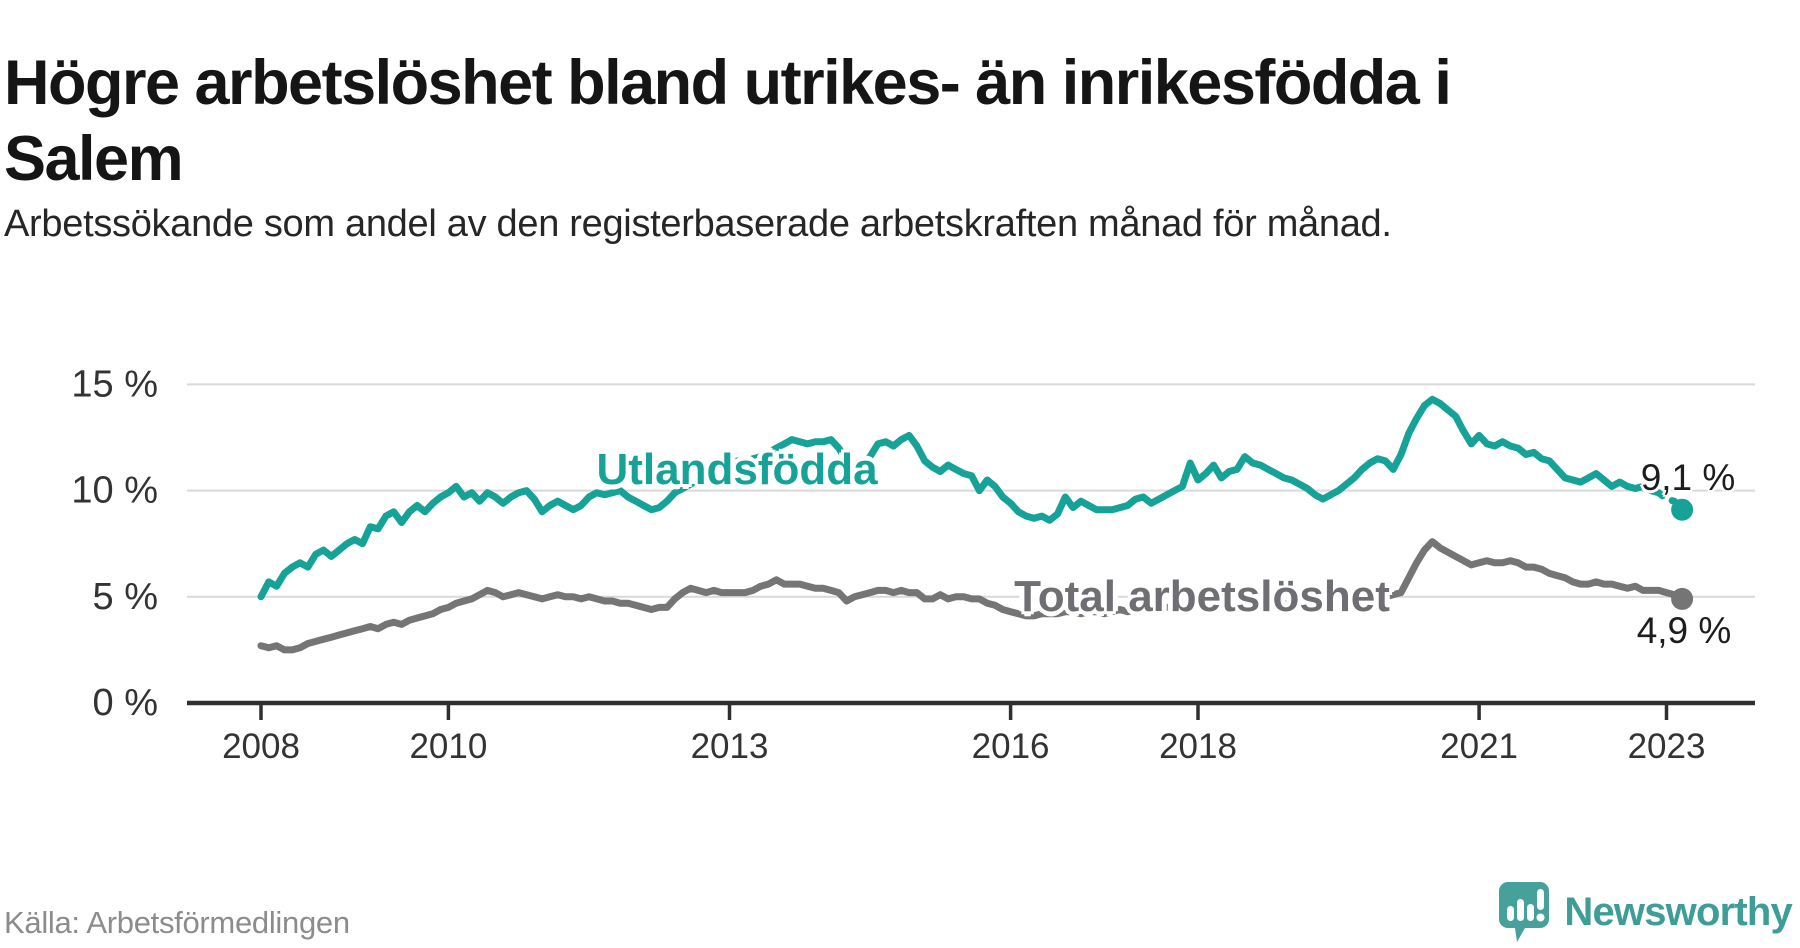 The height and width of the screenshot is (948, 1800). I want to click on end-value-label-utlandsfodda: 9,1 %, so click(1688, 477).